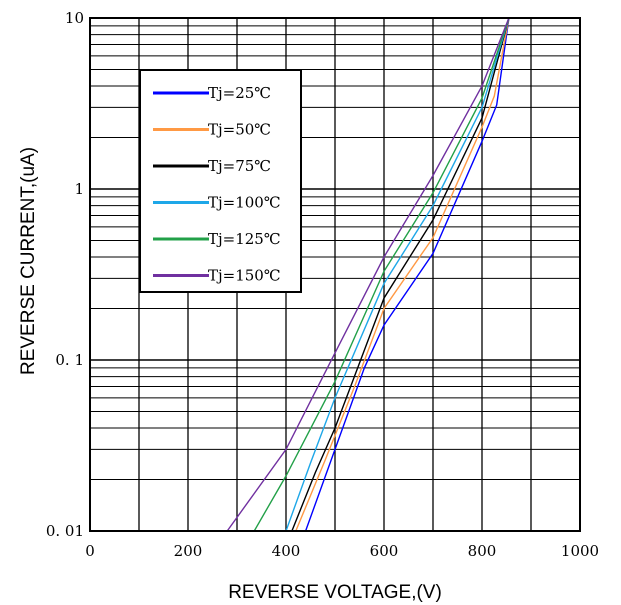 This screenshot has height=605, width=621. What do you see at coordinates (580, 551) in the screenshot?
I see `x-tick-label: 1000` at bounding box center [580, 551].